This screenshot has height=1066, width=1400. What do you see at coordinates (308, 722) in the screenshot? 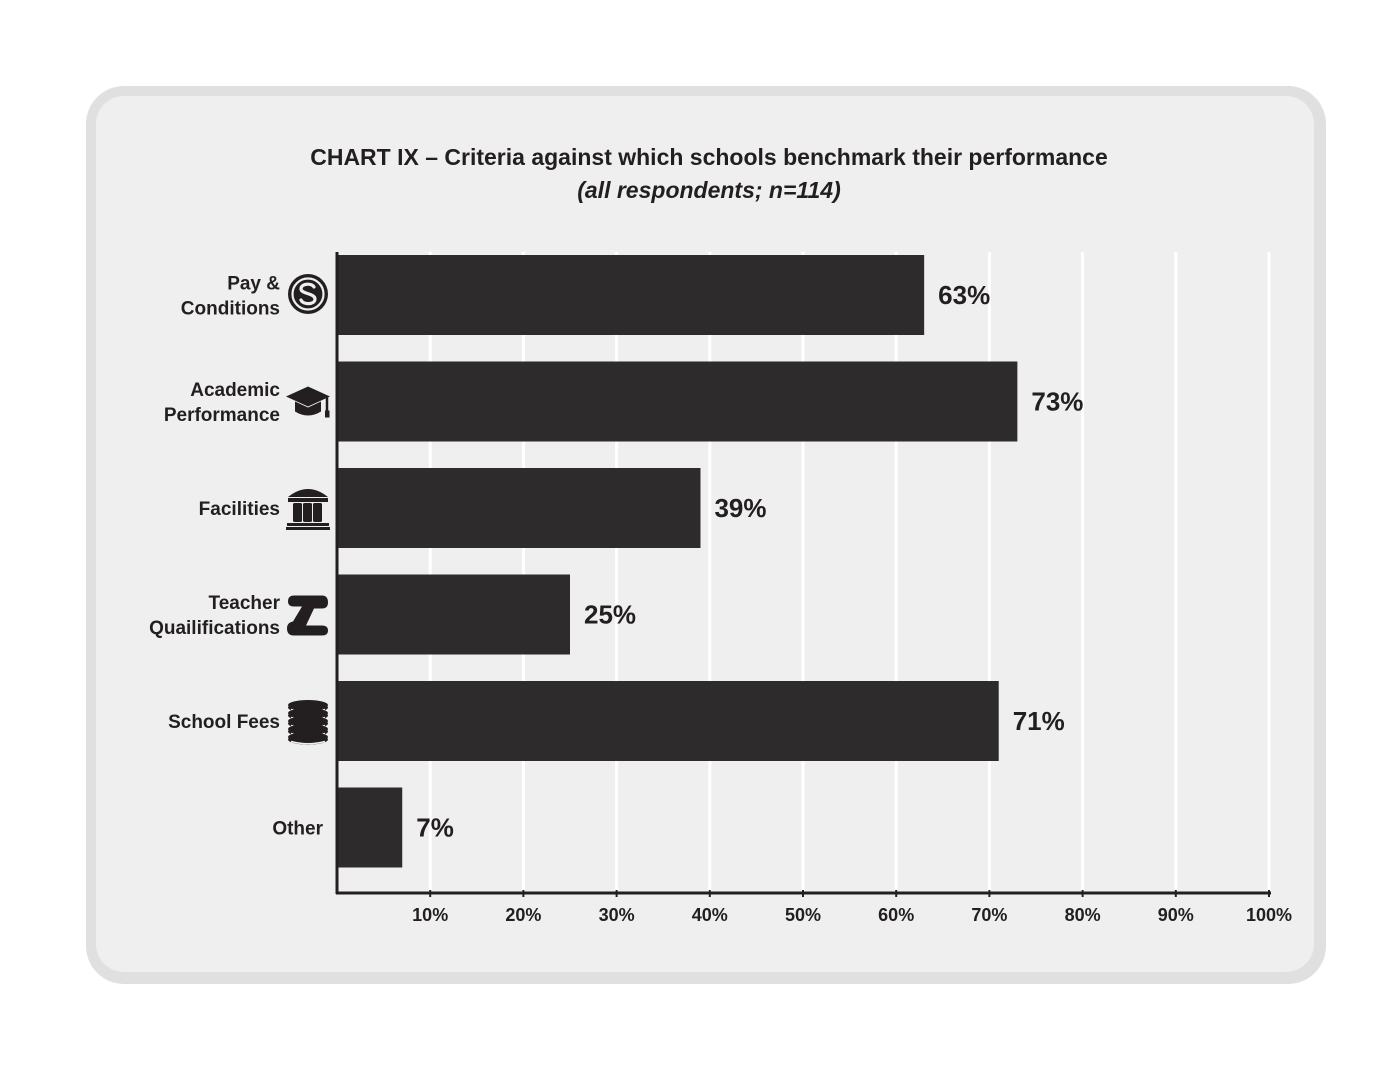
I see `coin-stack-icon` at bounding box center [308, 722].